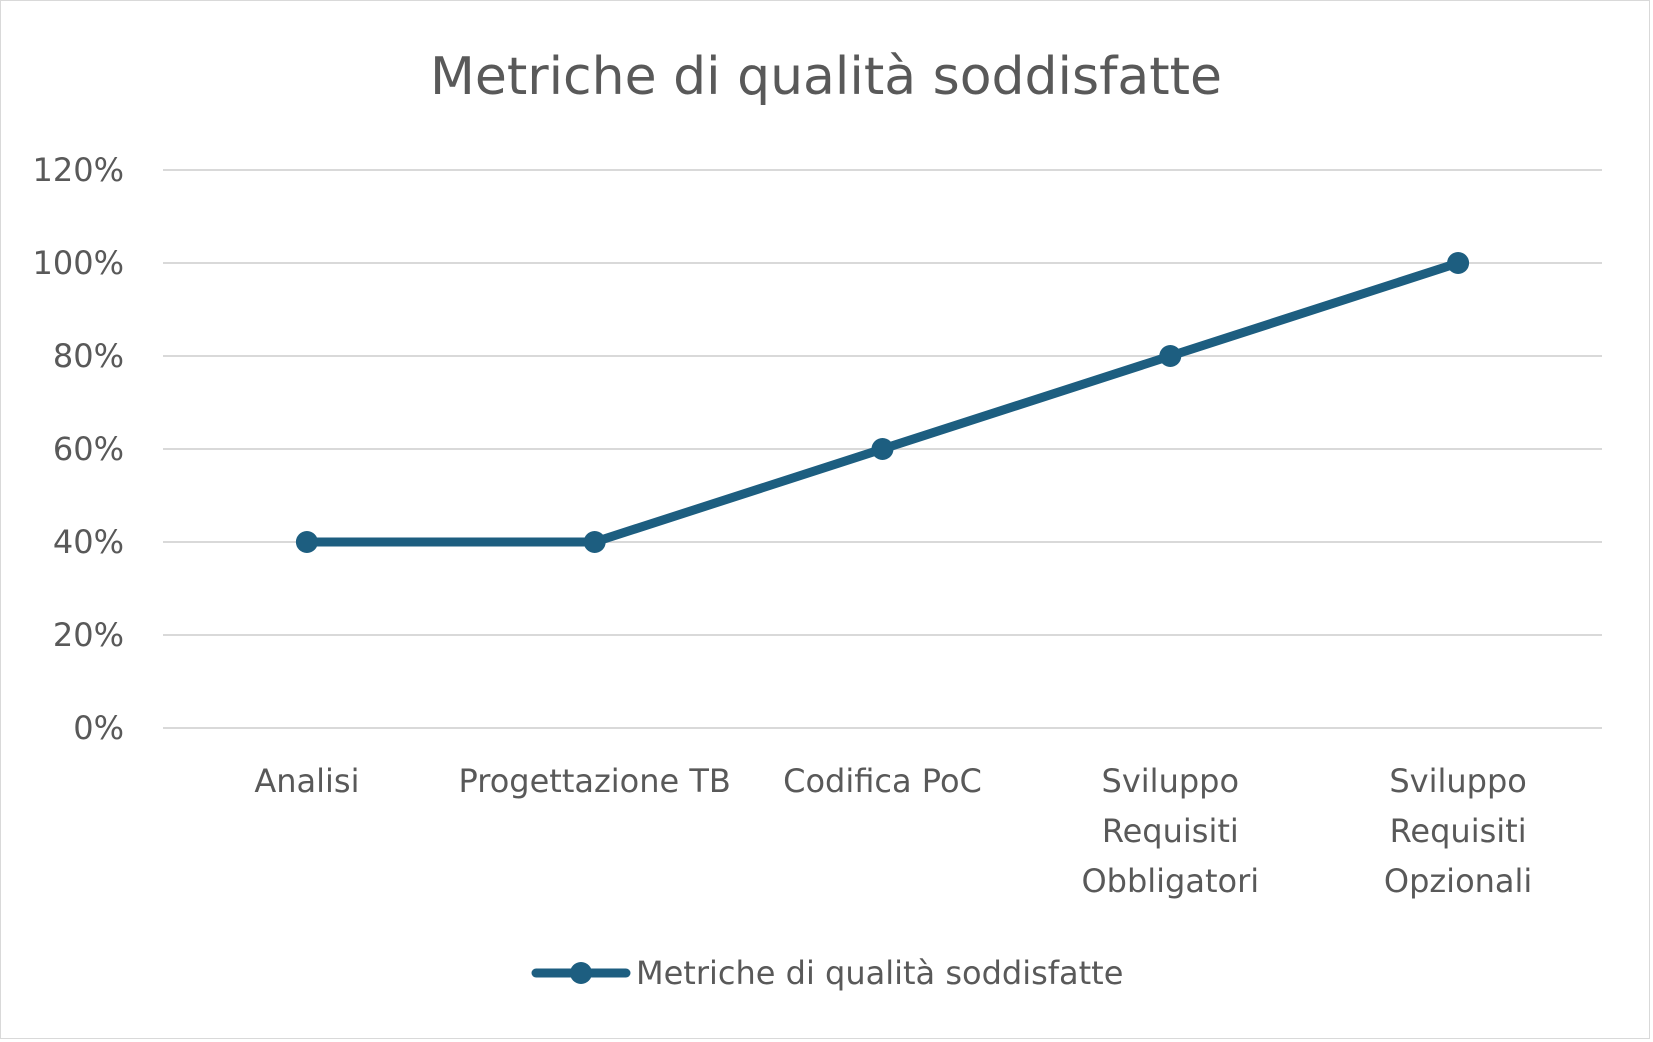  Describe the element at coordinates (88, 542) in the screenshot. I see `y-tick-label: 40%` at that location.